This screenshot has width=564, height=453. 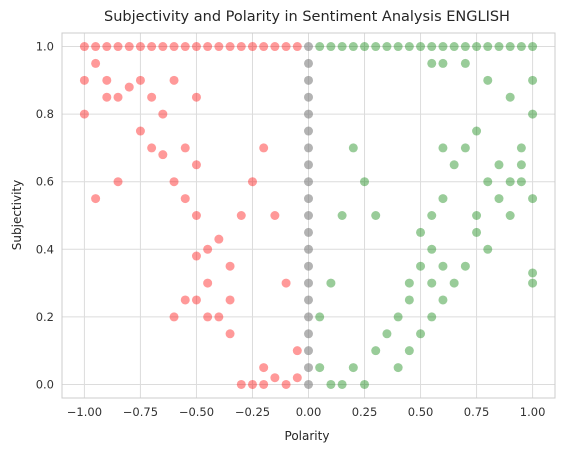 What do you see at coordinates (45, 384) in the screenshot?
I see `y-tick-label: 0.0` at bounding box center [45, 384].